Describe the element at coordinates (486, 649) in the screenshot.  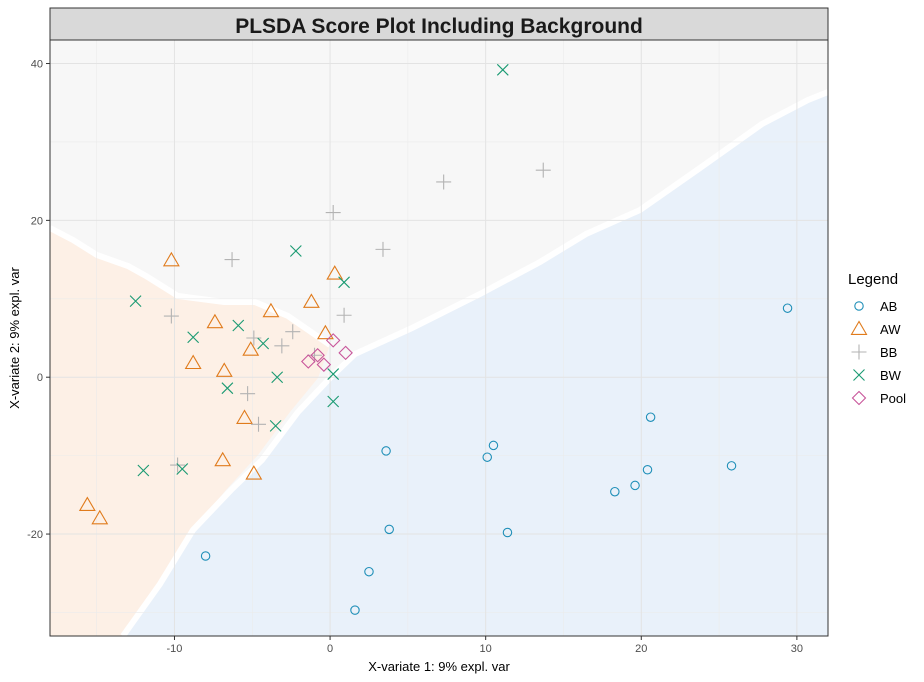
I see `x-tick-label: 10` at that location.